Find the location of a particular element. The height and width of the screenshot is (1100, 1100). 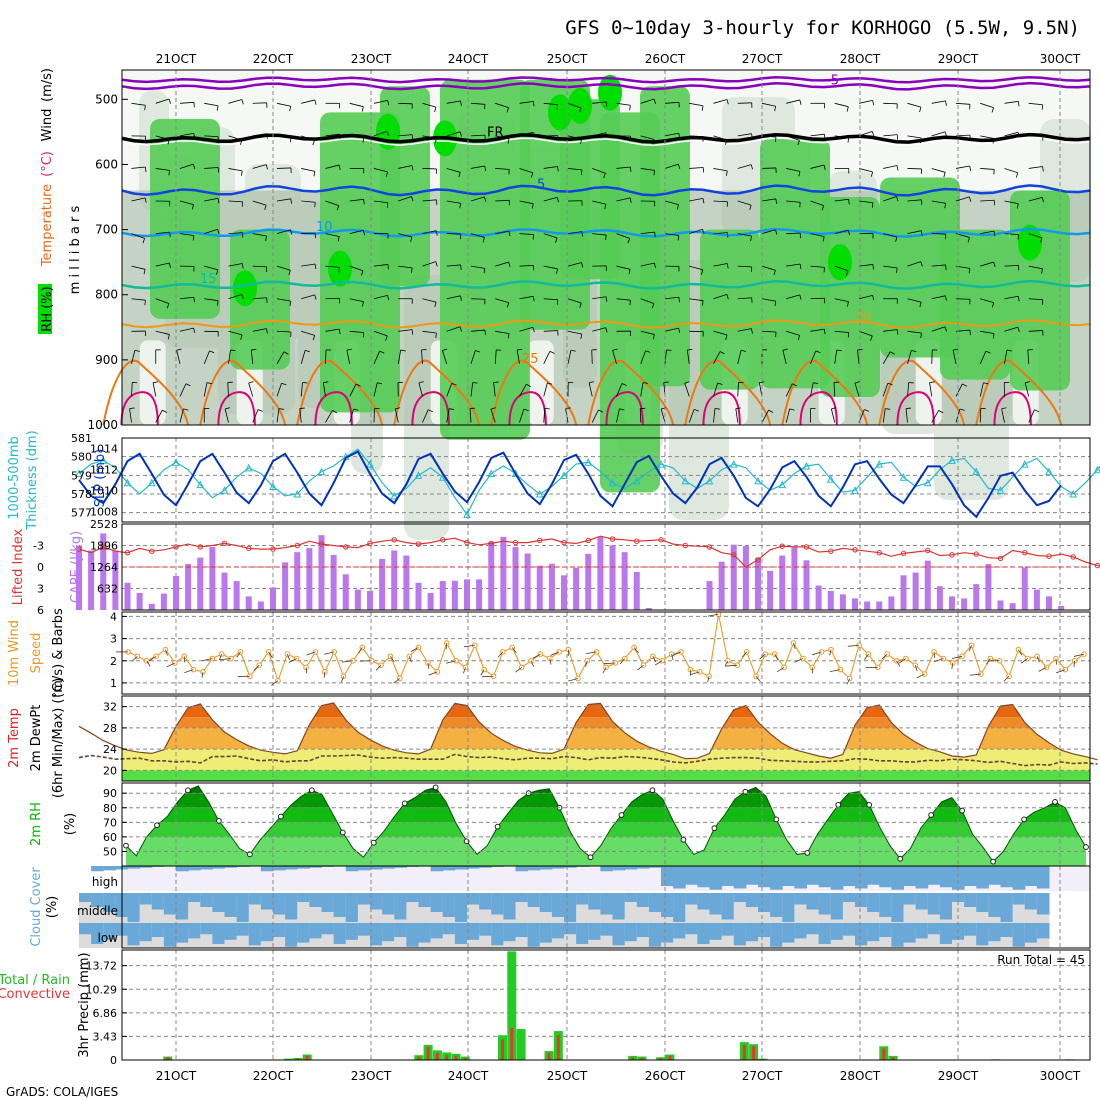

cloud-level-low: low is located at coordinates (108, 938).